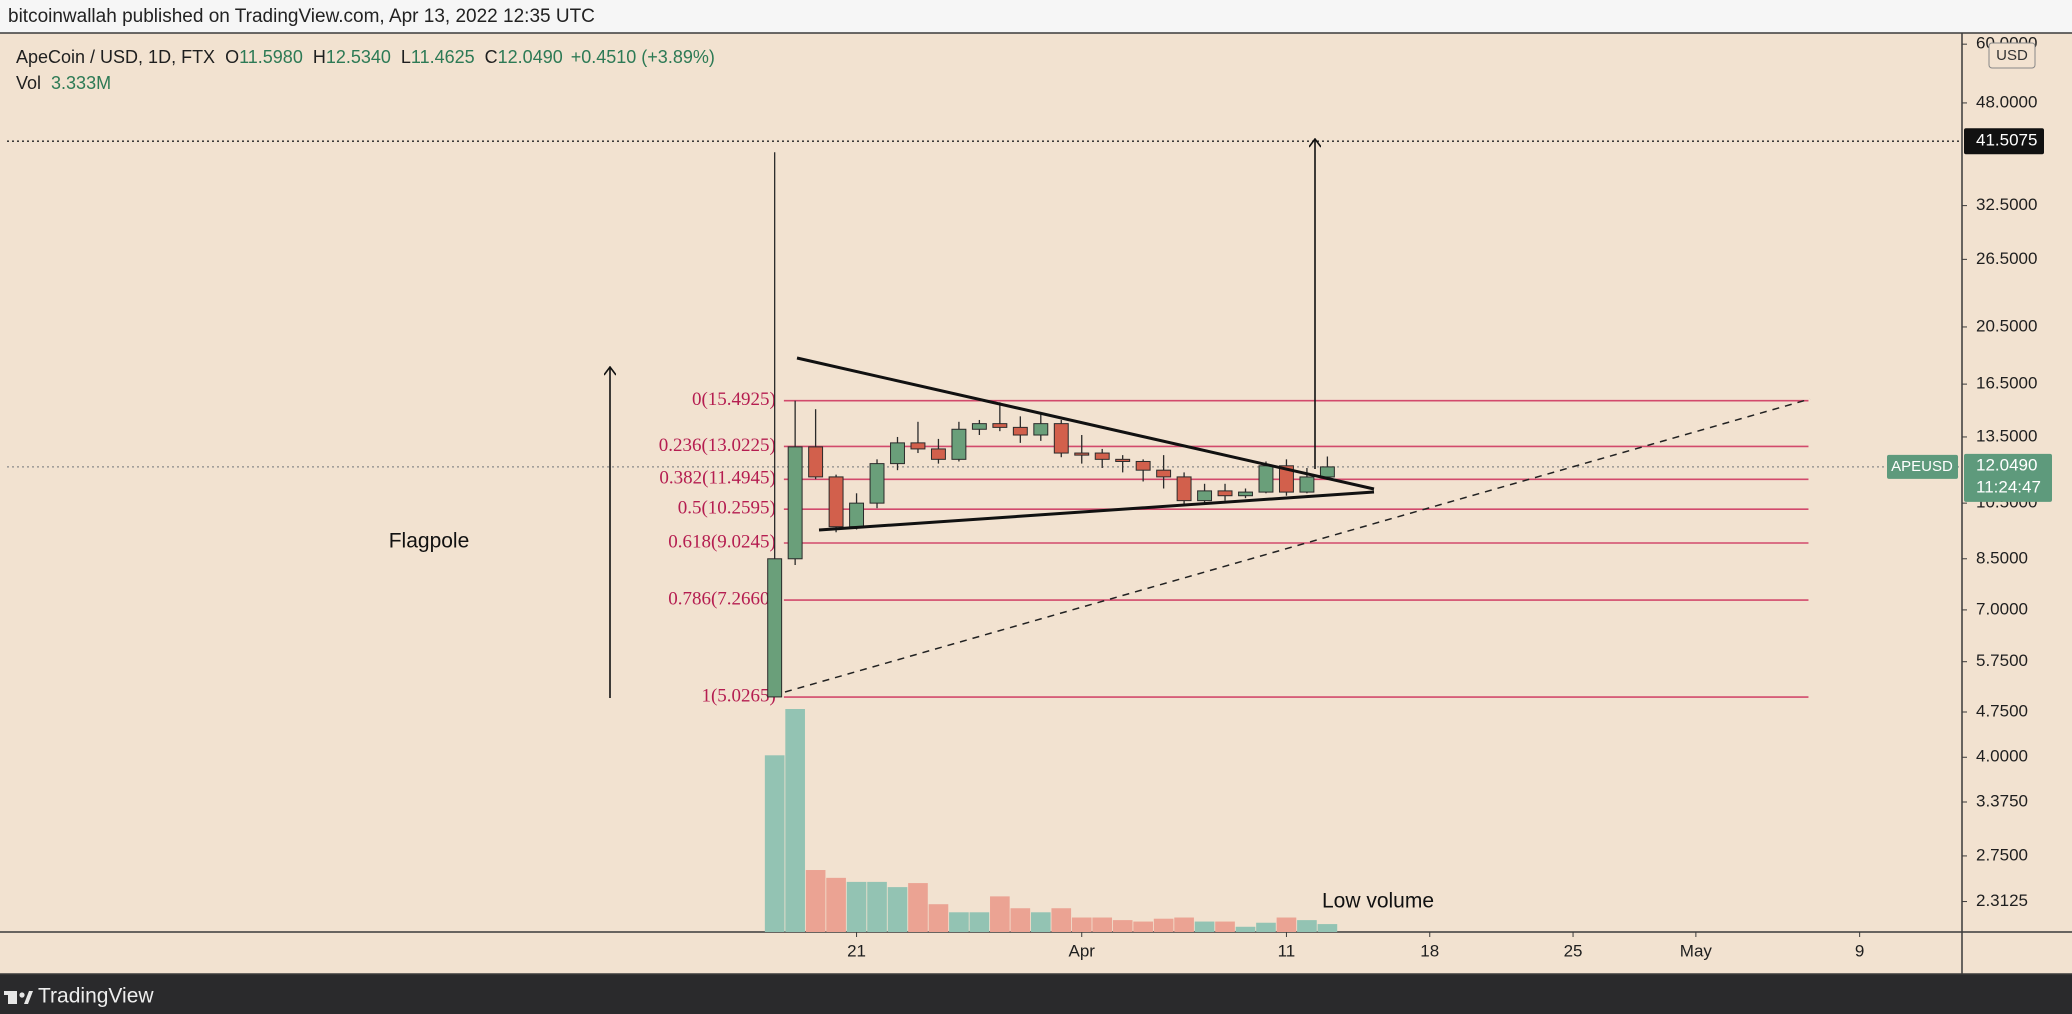 The image size is (2072, 1014). I want to click on fib-label: 0.5(10.2595), so click(727, 508).